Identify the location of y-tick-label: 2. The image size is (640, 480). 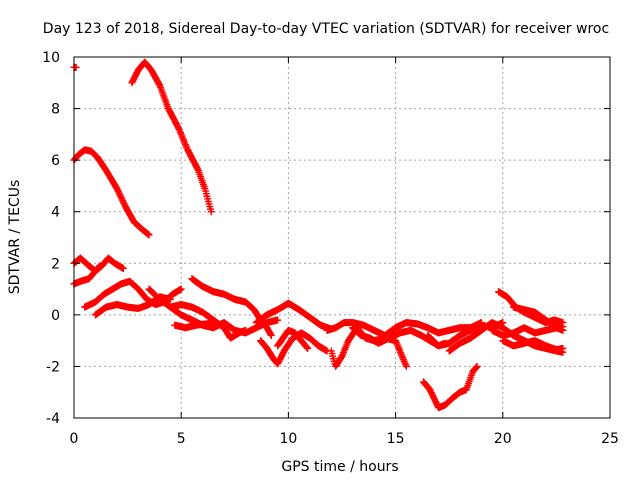
(55, 264).